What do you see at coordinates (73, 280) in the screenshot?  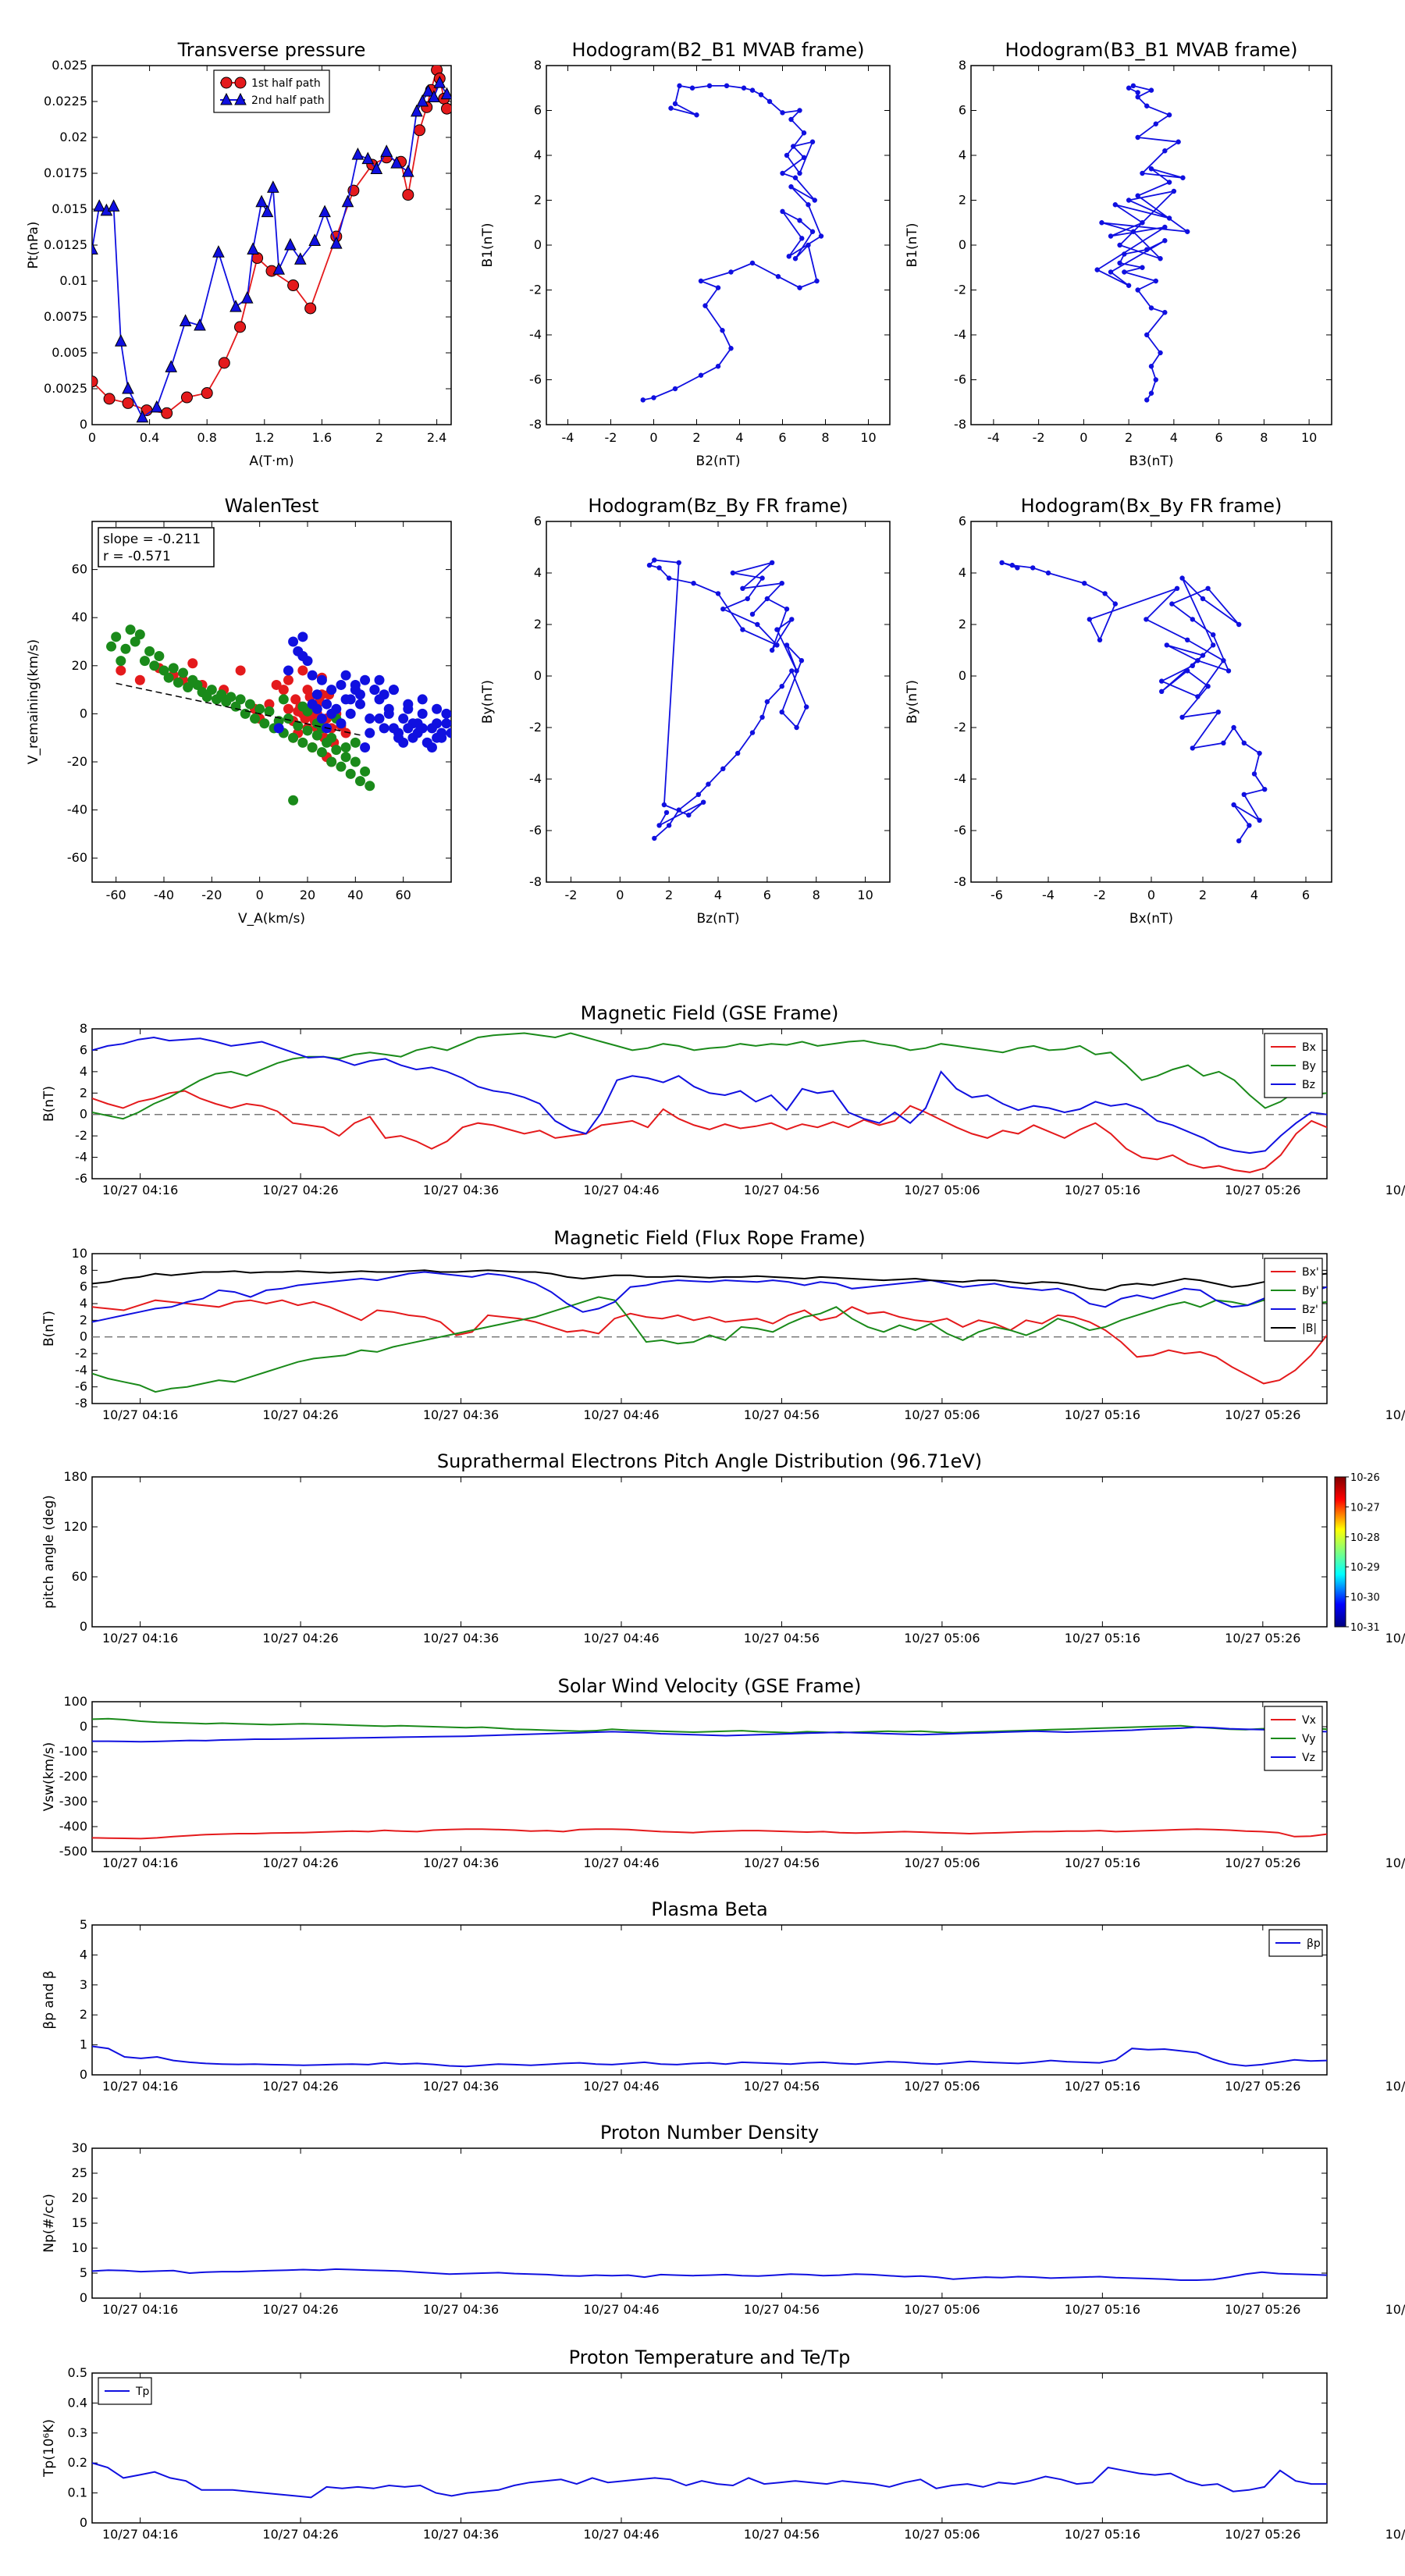 I see `y-tick-label: 0.01` at bounding box center [73, 280].